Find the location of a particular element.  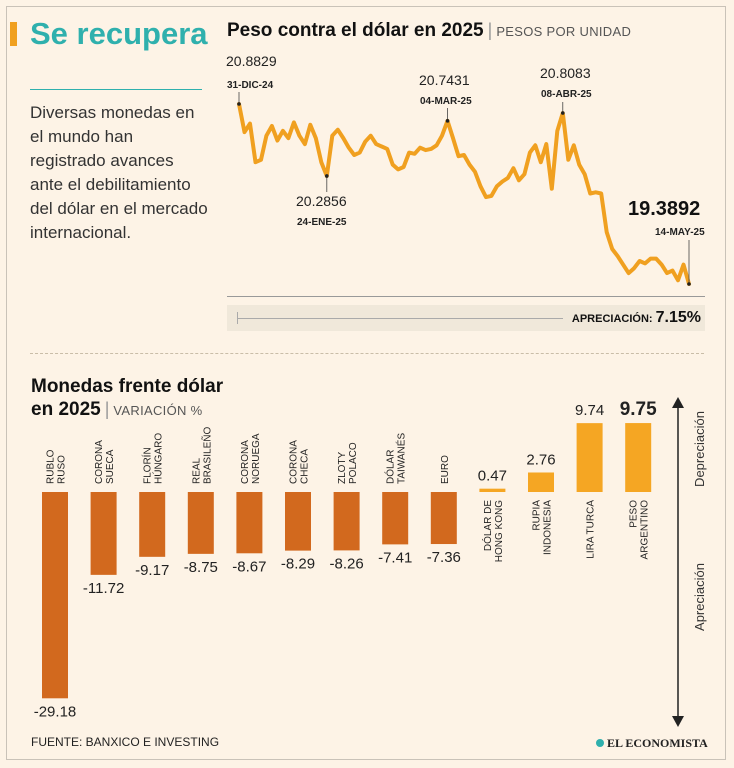

bar-category-label: LIRA TURCA is located at coordinates (591, 529).